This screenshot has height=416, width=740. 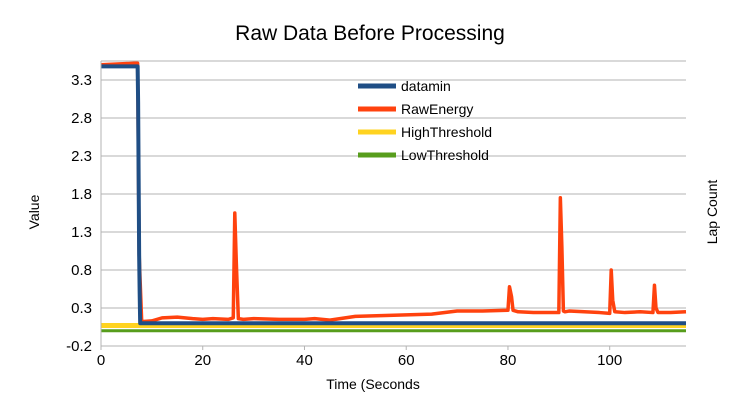 What do you see at coordinates (445, 155) in the screenshot?
I see `legend-label: LowThreshold` at bounding box center [445, 155].